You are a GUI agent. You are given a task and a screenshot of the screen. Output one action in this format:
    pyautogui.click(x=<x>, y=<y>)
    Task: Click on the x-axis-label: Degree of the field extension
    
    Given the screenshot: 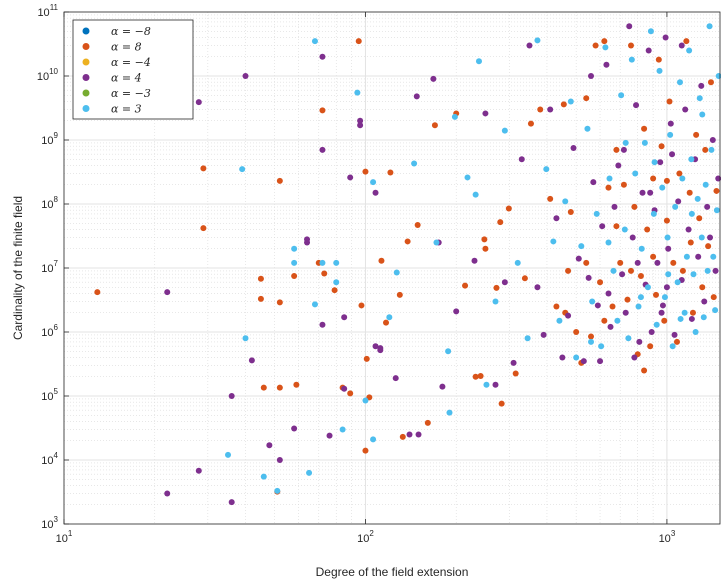 What is the action you would take?
    pyautogui.click(x=392, y=572)
    